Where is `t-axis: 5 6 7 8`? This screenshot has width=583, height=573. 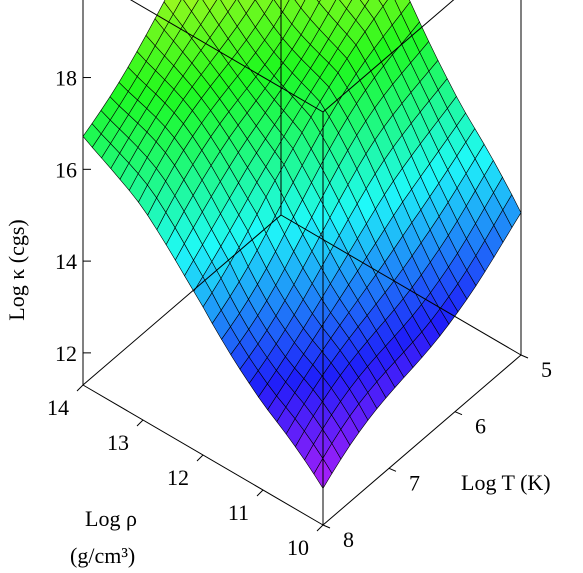
t-axis: 5 6 7 8 is located at coordinates (437, 453).